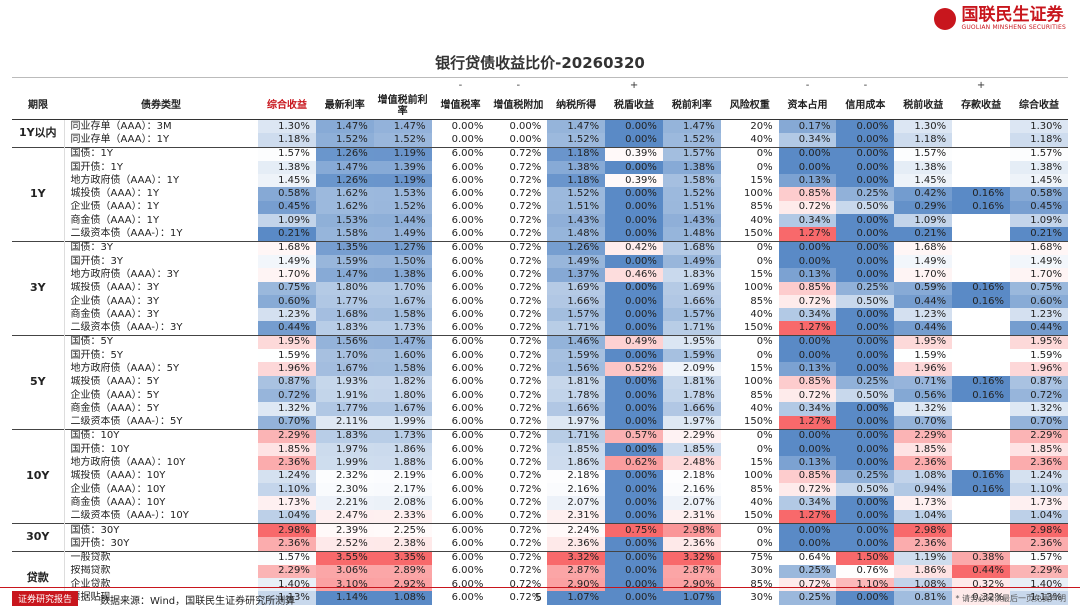  What do you see at coordinates (287, 221) in the screenshot?
I see `cell: 1.09%` at bounding box center [287, 221].